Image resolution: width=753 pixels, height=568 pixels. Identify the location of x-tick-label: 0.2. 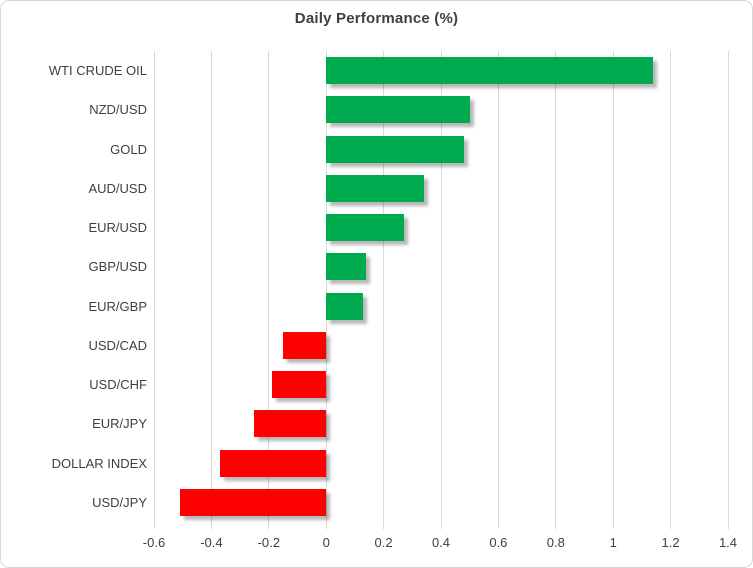
(383, 542).